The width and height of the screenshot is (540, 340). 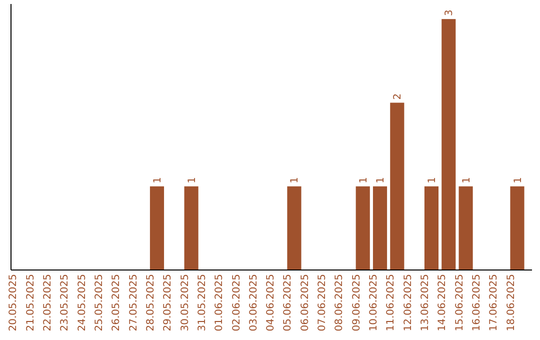 I want to click on x-tick-label: 09.06.2025, so click(x=356, y=303).